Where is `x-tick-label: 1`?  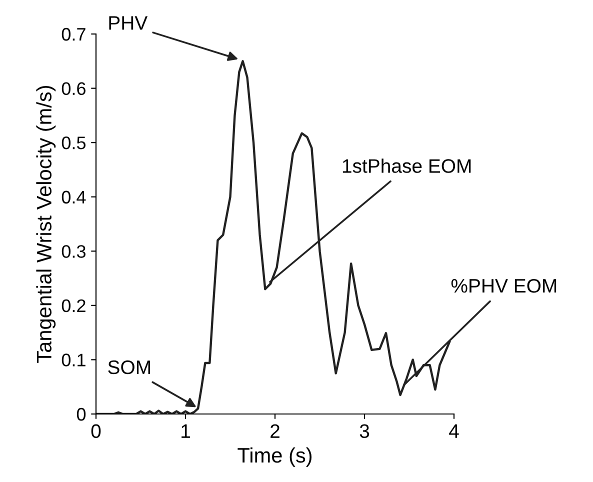
x-tick-label: 1 is located at coordinates (186, 431).